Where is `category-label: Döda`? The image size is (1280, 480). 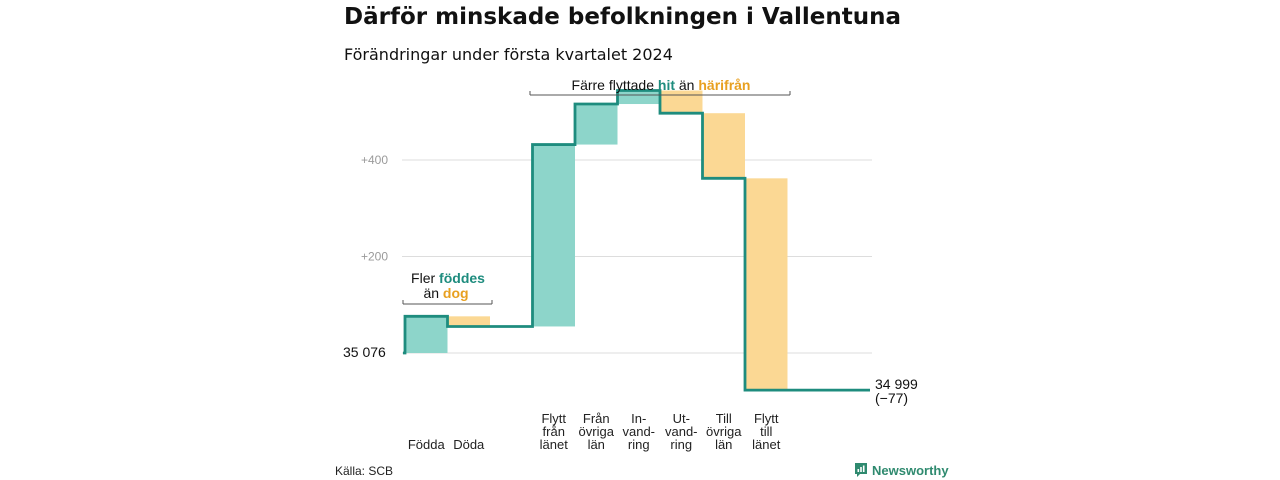
category-label: Döda is located at coordinates (469, 444).